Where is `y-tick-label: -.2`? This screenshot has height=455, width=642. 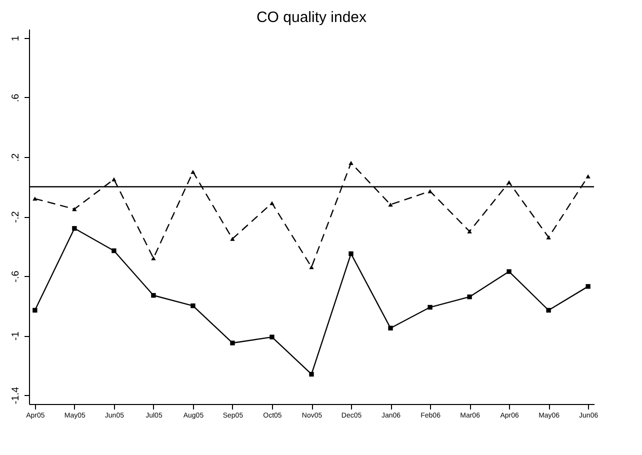
y-tick-label: -.2 is located at coordinates (16, 216).